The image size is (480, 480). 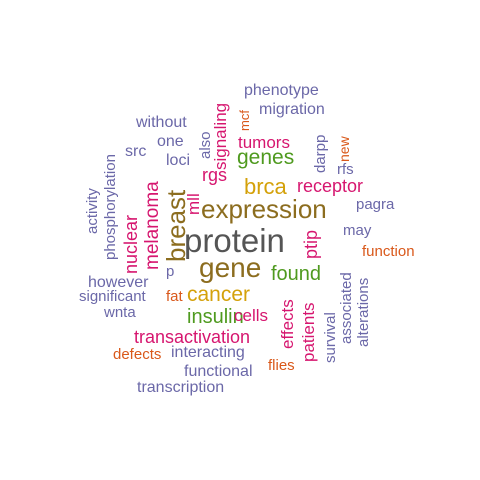 What do you see at coordinates (208, 352) in the screenshot?
I see `word-interacting: interacting` at bounding box center [208, 352].